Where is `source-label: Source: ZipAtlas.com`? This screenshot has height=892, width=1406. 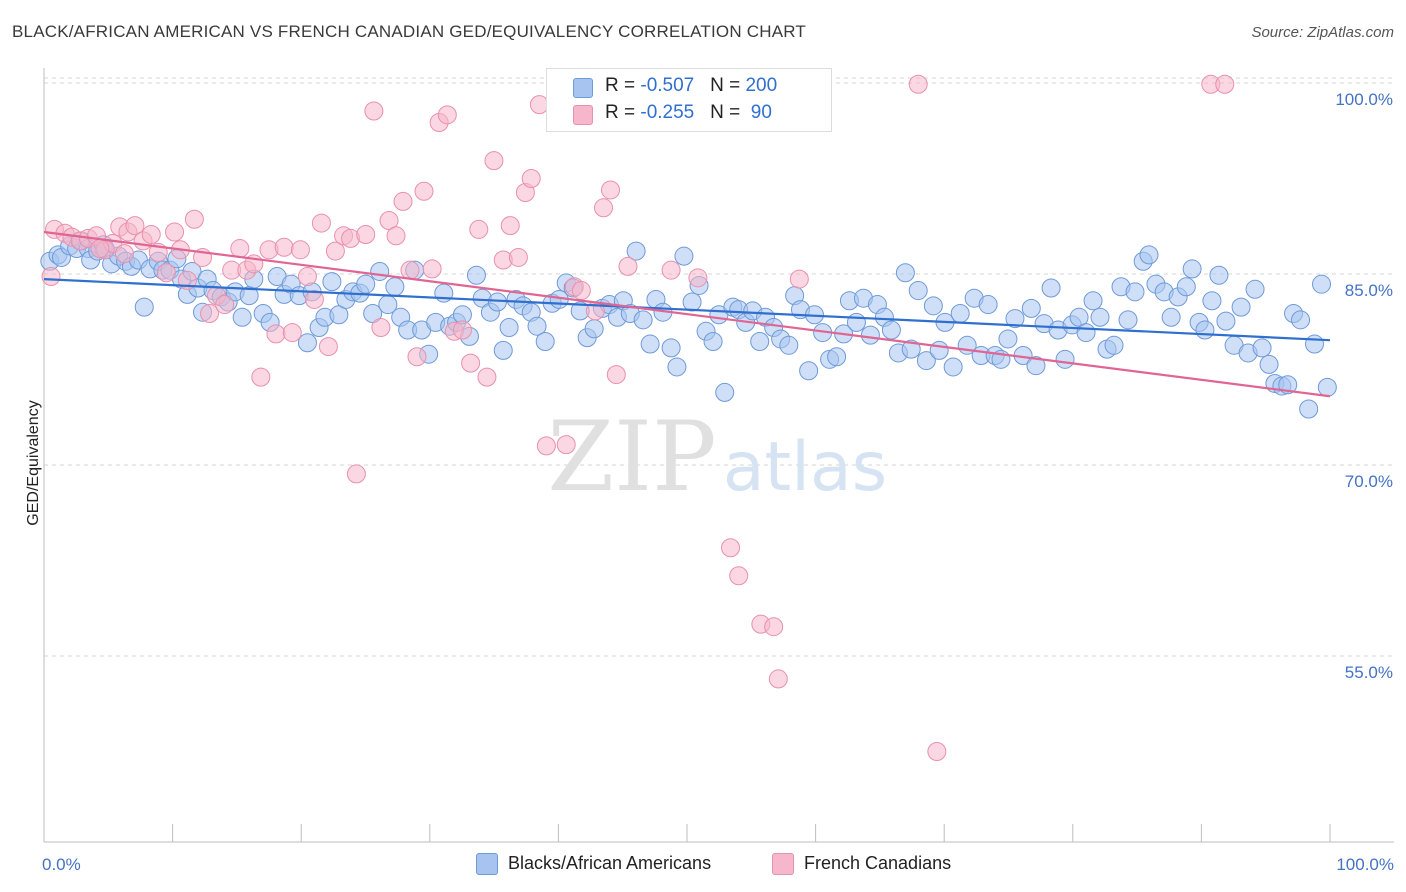 source-label: Source: ZipAtlas.com is located at coordinates (1322, 32).